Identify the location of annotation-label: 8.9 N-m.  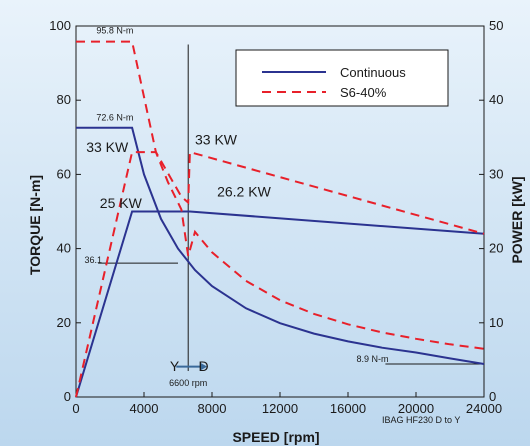
(373, 359).